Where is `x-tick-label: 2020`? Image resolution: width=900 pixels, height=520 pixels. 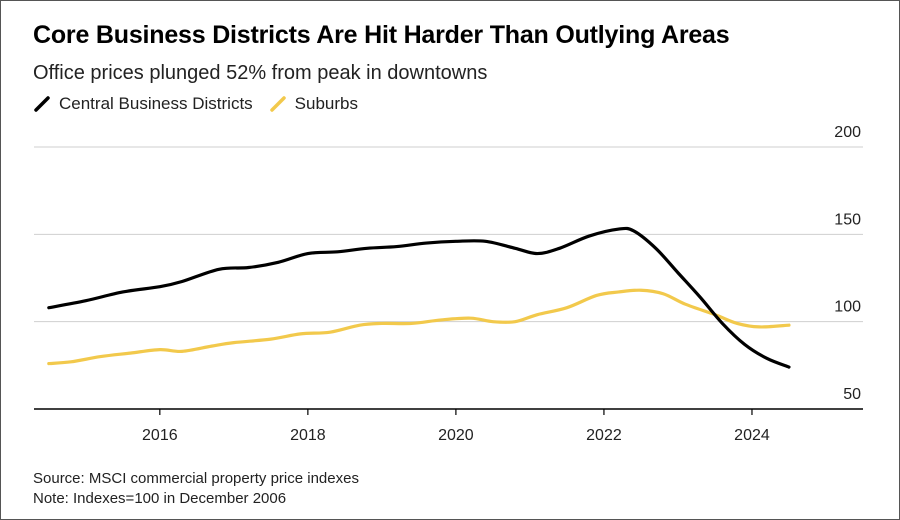 x-tick-label: 2020 is located at coordinates (456, 435).